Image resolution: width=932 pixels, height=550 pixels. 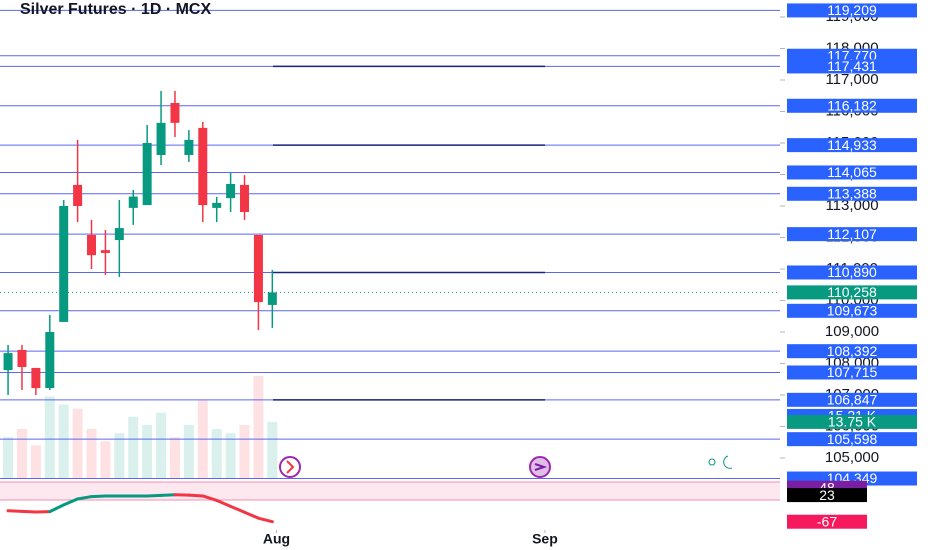 What do you see at coordinates (115, 9) in the screenshot?
I see `chart-title: Silver Futures · 1D · MCX` at bounding box center [115, 9].